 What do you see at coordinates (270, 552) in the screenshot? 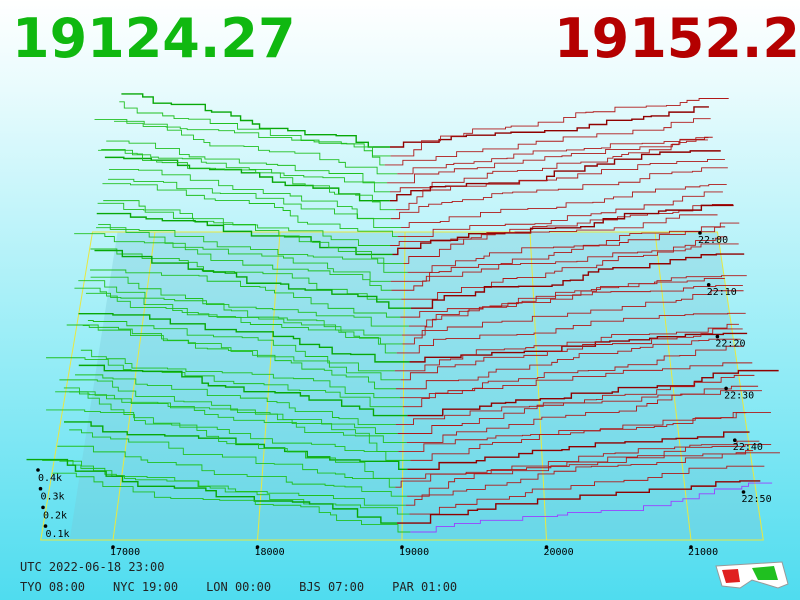
I see `x-tick-label: 18000` at bounding box center [270, 552].